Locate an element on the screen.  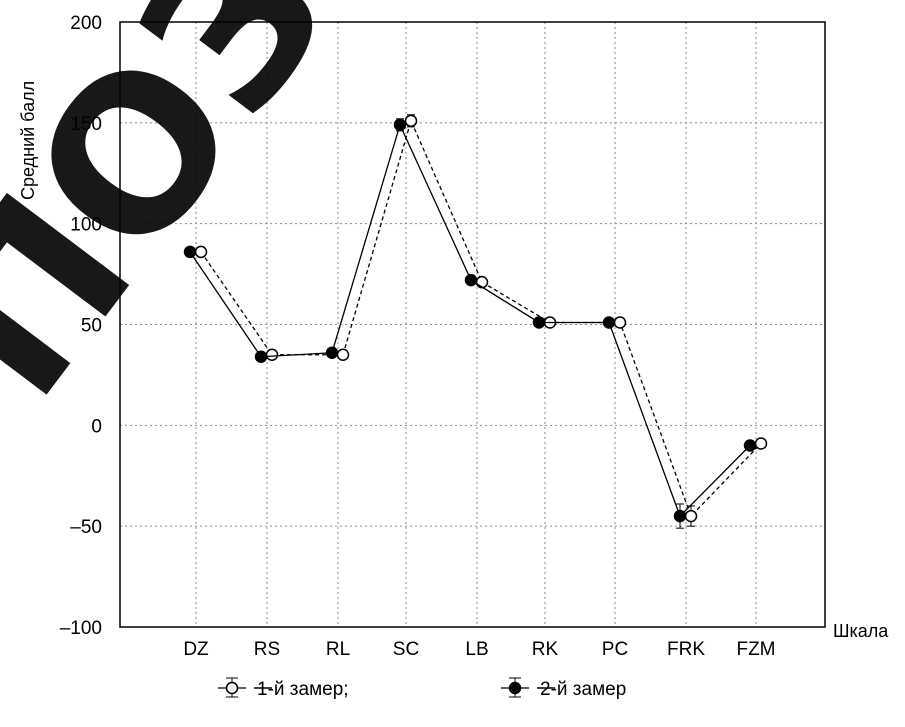
legend-label-series-1: 1-й замер; is located at coordinates (303, 689).